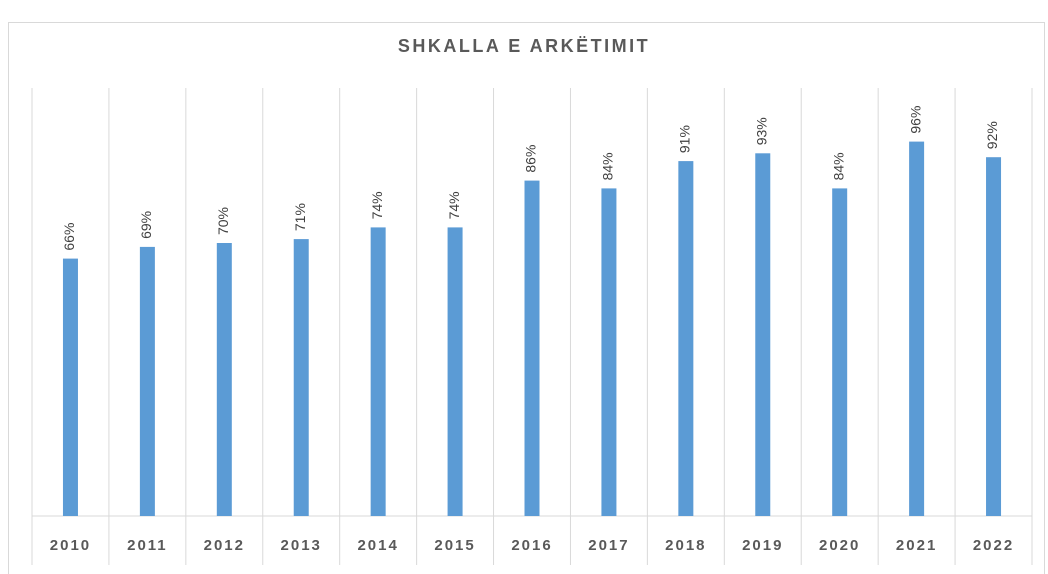 The height and width of the screenshot is (574, 1048). What do you see at coordinates (685, 139) in the screenshot?
I see `data-label: 91%` at bounding box center [685, 139].